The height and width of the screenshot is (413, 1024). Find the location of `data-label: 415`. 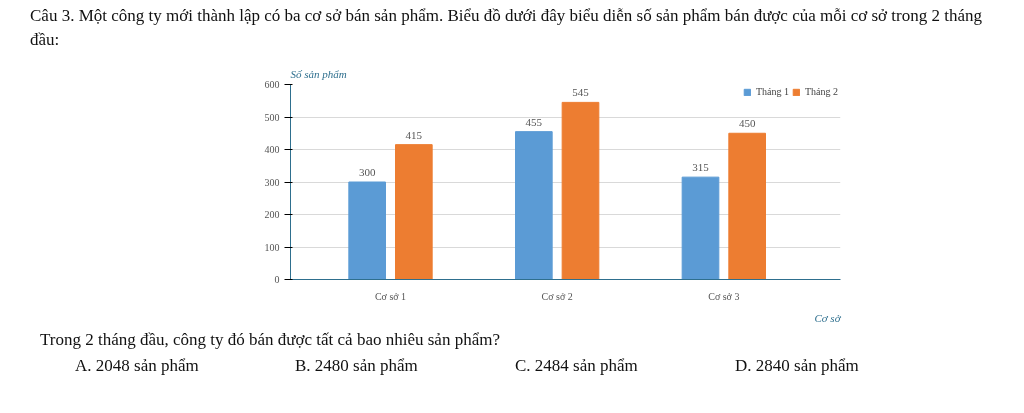

data-label: 415 is located at coordinates (414, 134).